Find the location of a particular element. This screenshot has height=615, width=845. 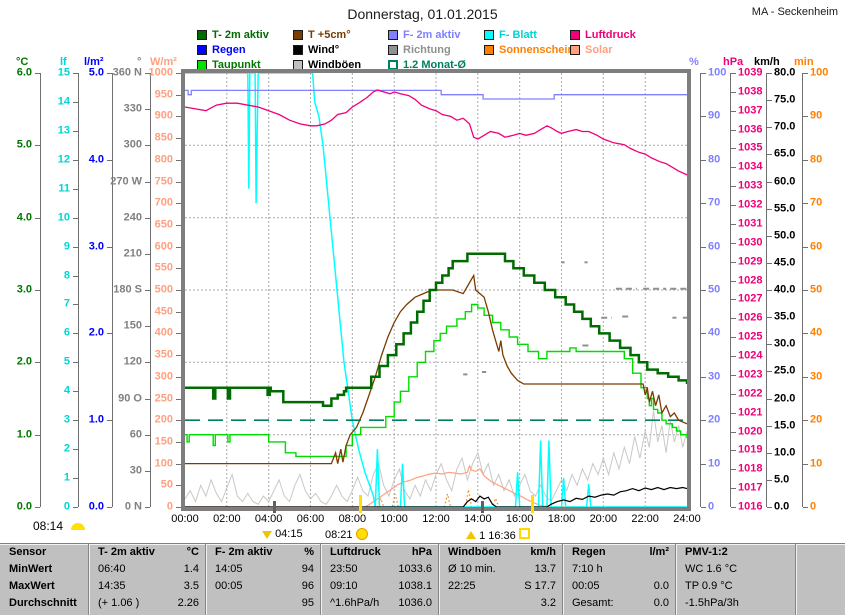

axis-line-temp is located at coordinates (40, 290).